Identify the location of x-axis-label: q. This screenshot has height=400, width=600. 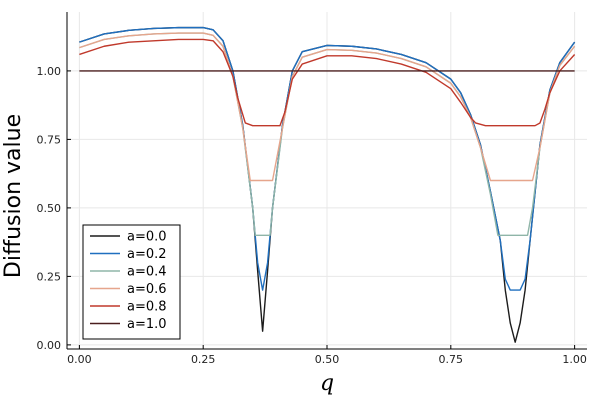
(327, 383).